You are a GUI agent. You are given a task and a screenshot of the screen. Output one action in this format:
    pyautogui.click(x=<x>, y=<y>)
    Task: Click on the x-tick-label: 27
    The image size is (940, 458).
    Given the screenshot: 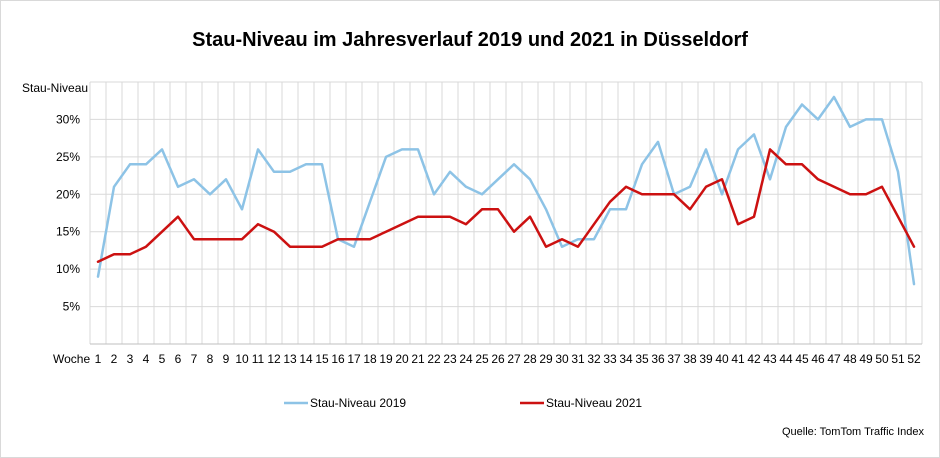 What is the action you would take?
    pyautogui.click(x=514, y=359)
    